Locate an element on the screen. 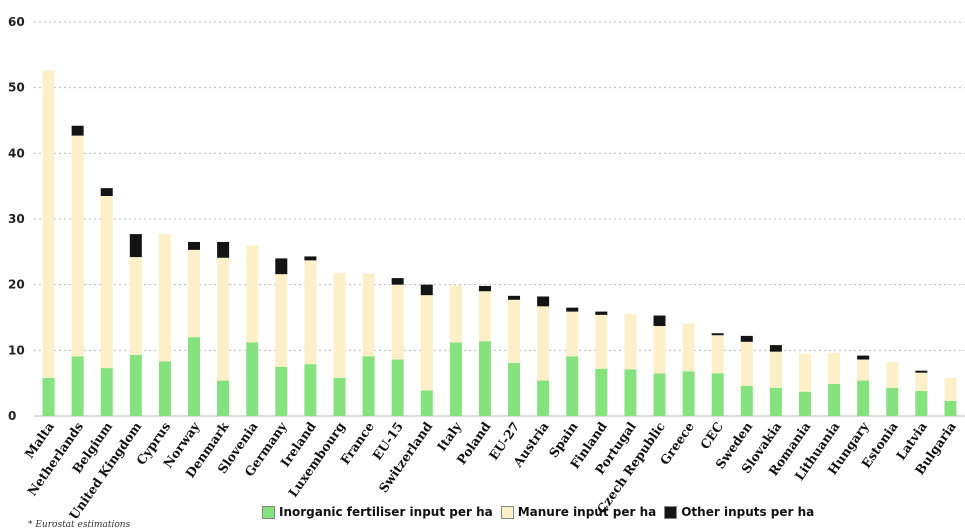  legend-item-other: Other inputs per ha is located at coordinates (739, 512).